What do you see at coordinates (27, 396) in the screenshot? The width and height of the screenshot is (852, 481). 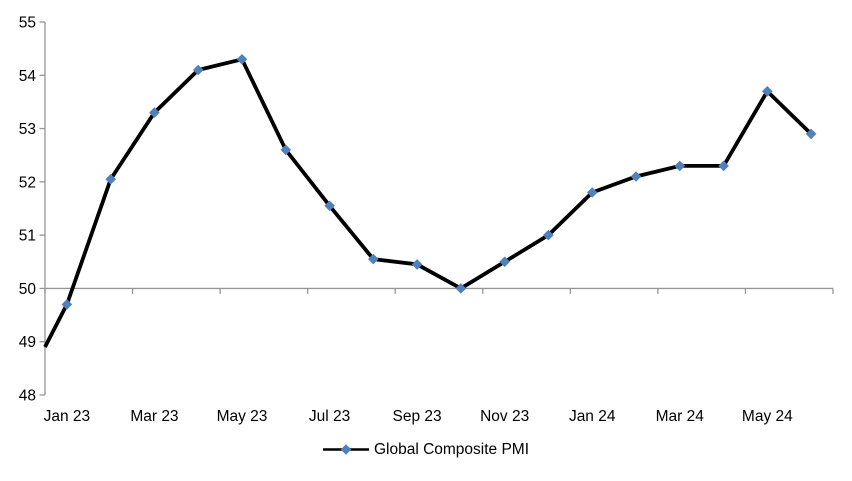 I see `y-axis-tick-label: 48` at bounding box center [27, 396].